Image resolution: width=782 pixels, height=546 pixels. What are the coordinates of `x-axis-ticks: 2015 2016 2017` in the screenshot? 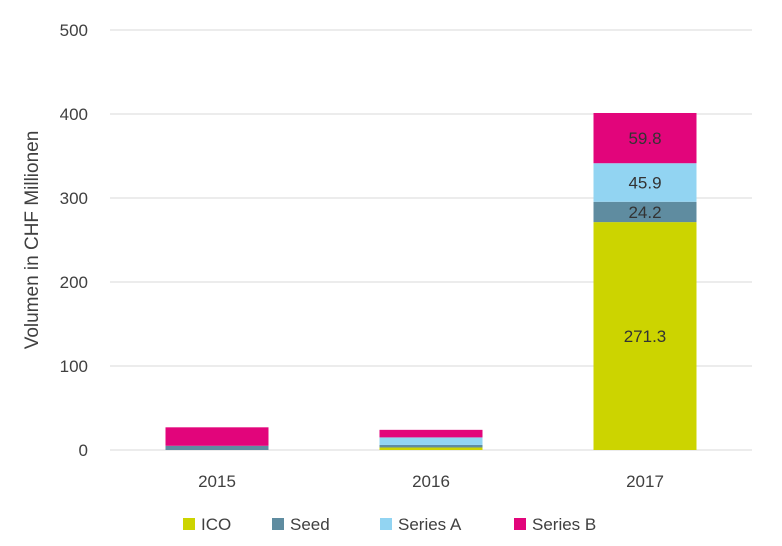 It's located at (431, 481).